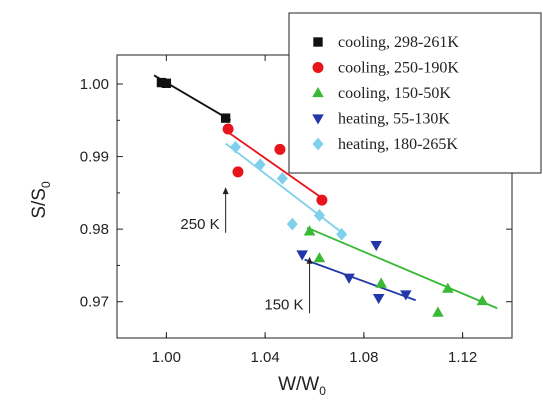  I want to click on y-axis-title: S/S0, so click(41, 200).